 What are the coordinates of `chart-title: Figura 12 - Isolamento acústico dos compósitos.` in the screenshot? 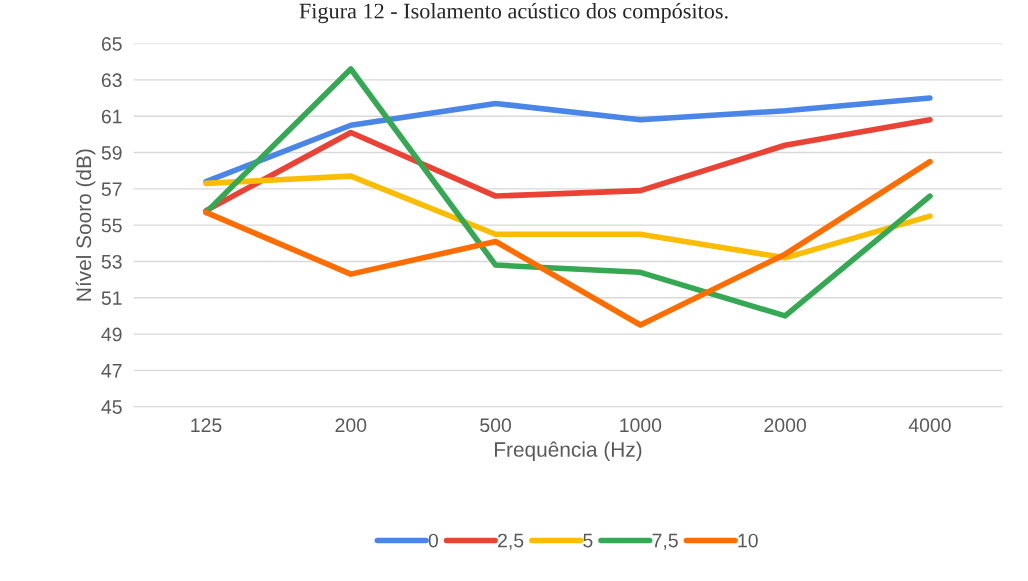 It's located at (513, 13).